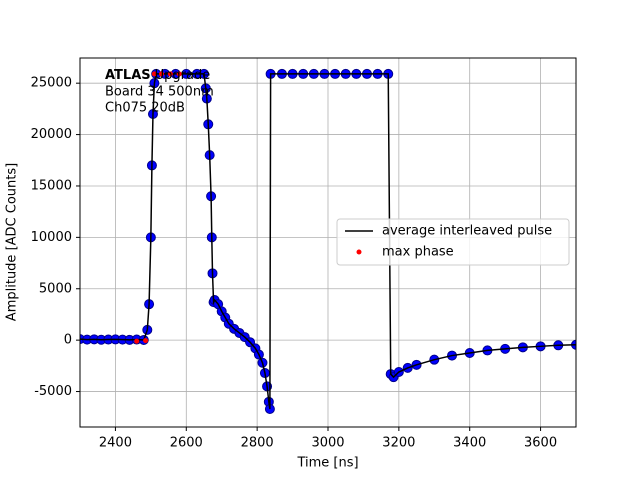 The height and width of the screenshot is (484, 640). I want to click on annotation: Upgrade, so click(183, 75).